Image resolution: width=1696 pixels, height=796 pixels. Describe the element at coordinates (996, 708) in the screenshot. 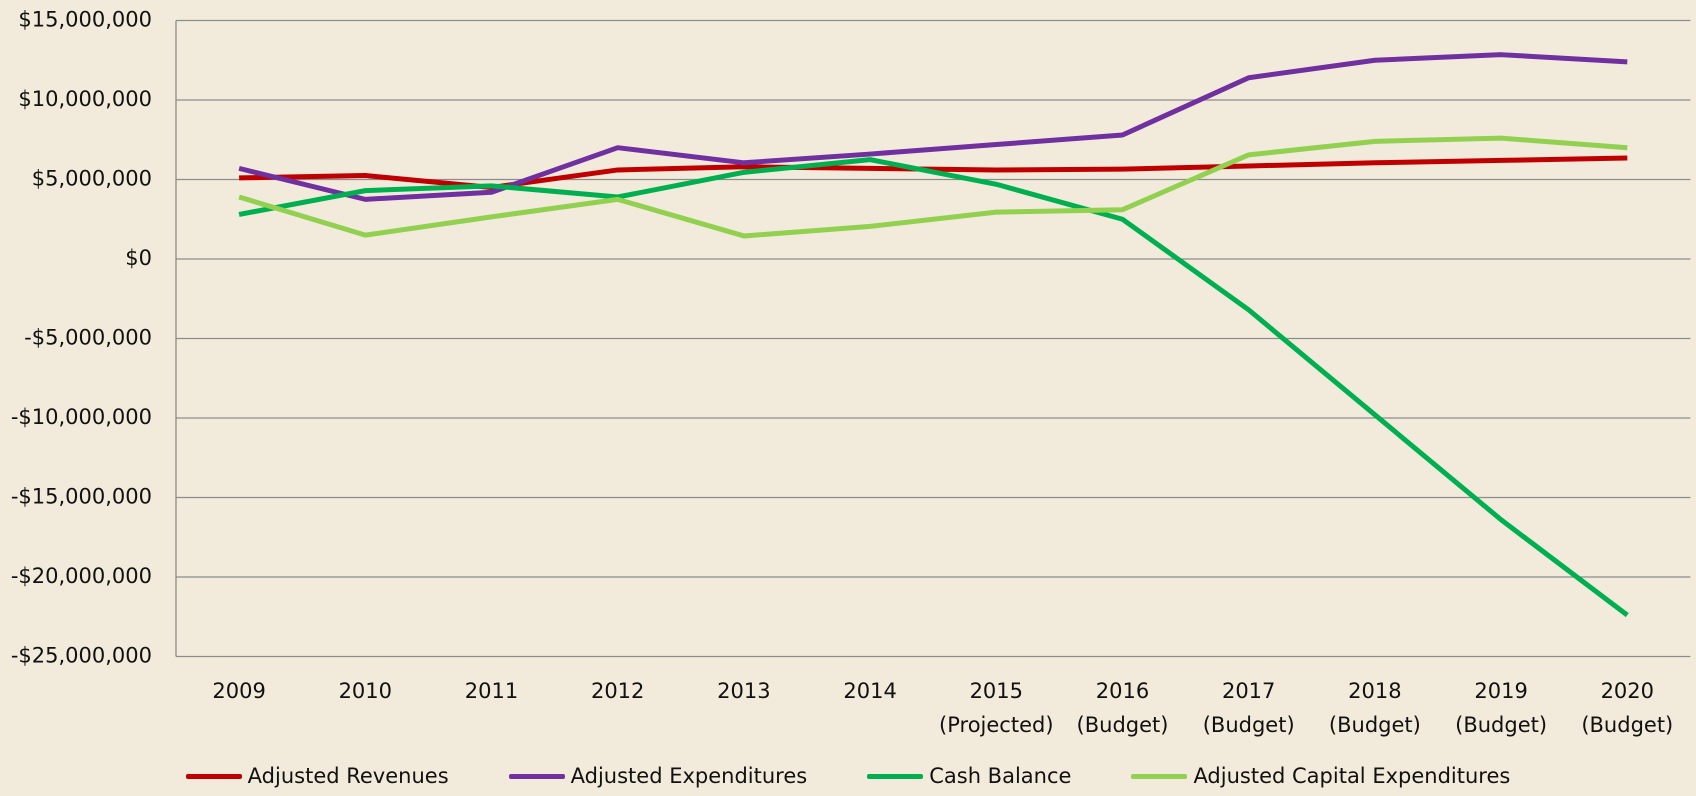

I see `x-tick-label: 2015 (Projected)` at that location.